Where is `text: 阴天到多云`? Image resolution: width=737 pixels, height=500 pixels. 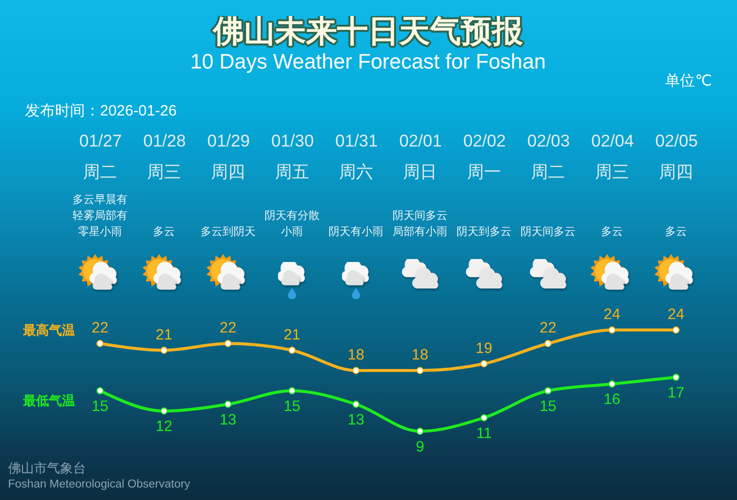
text: 阴天到多云 is located at coordinates (484, 232).